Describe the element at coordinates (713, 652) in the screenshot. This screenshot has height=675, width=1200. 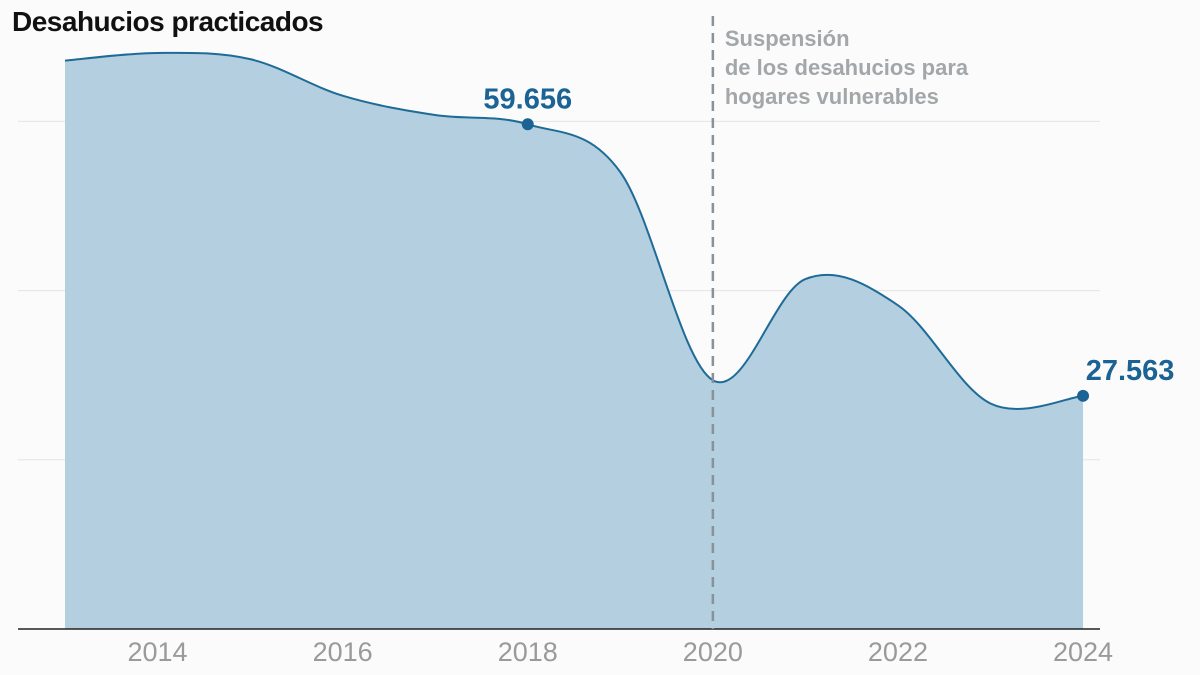
I see `x-tick-label: 2020` at that location.